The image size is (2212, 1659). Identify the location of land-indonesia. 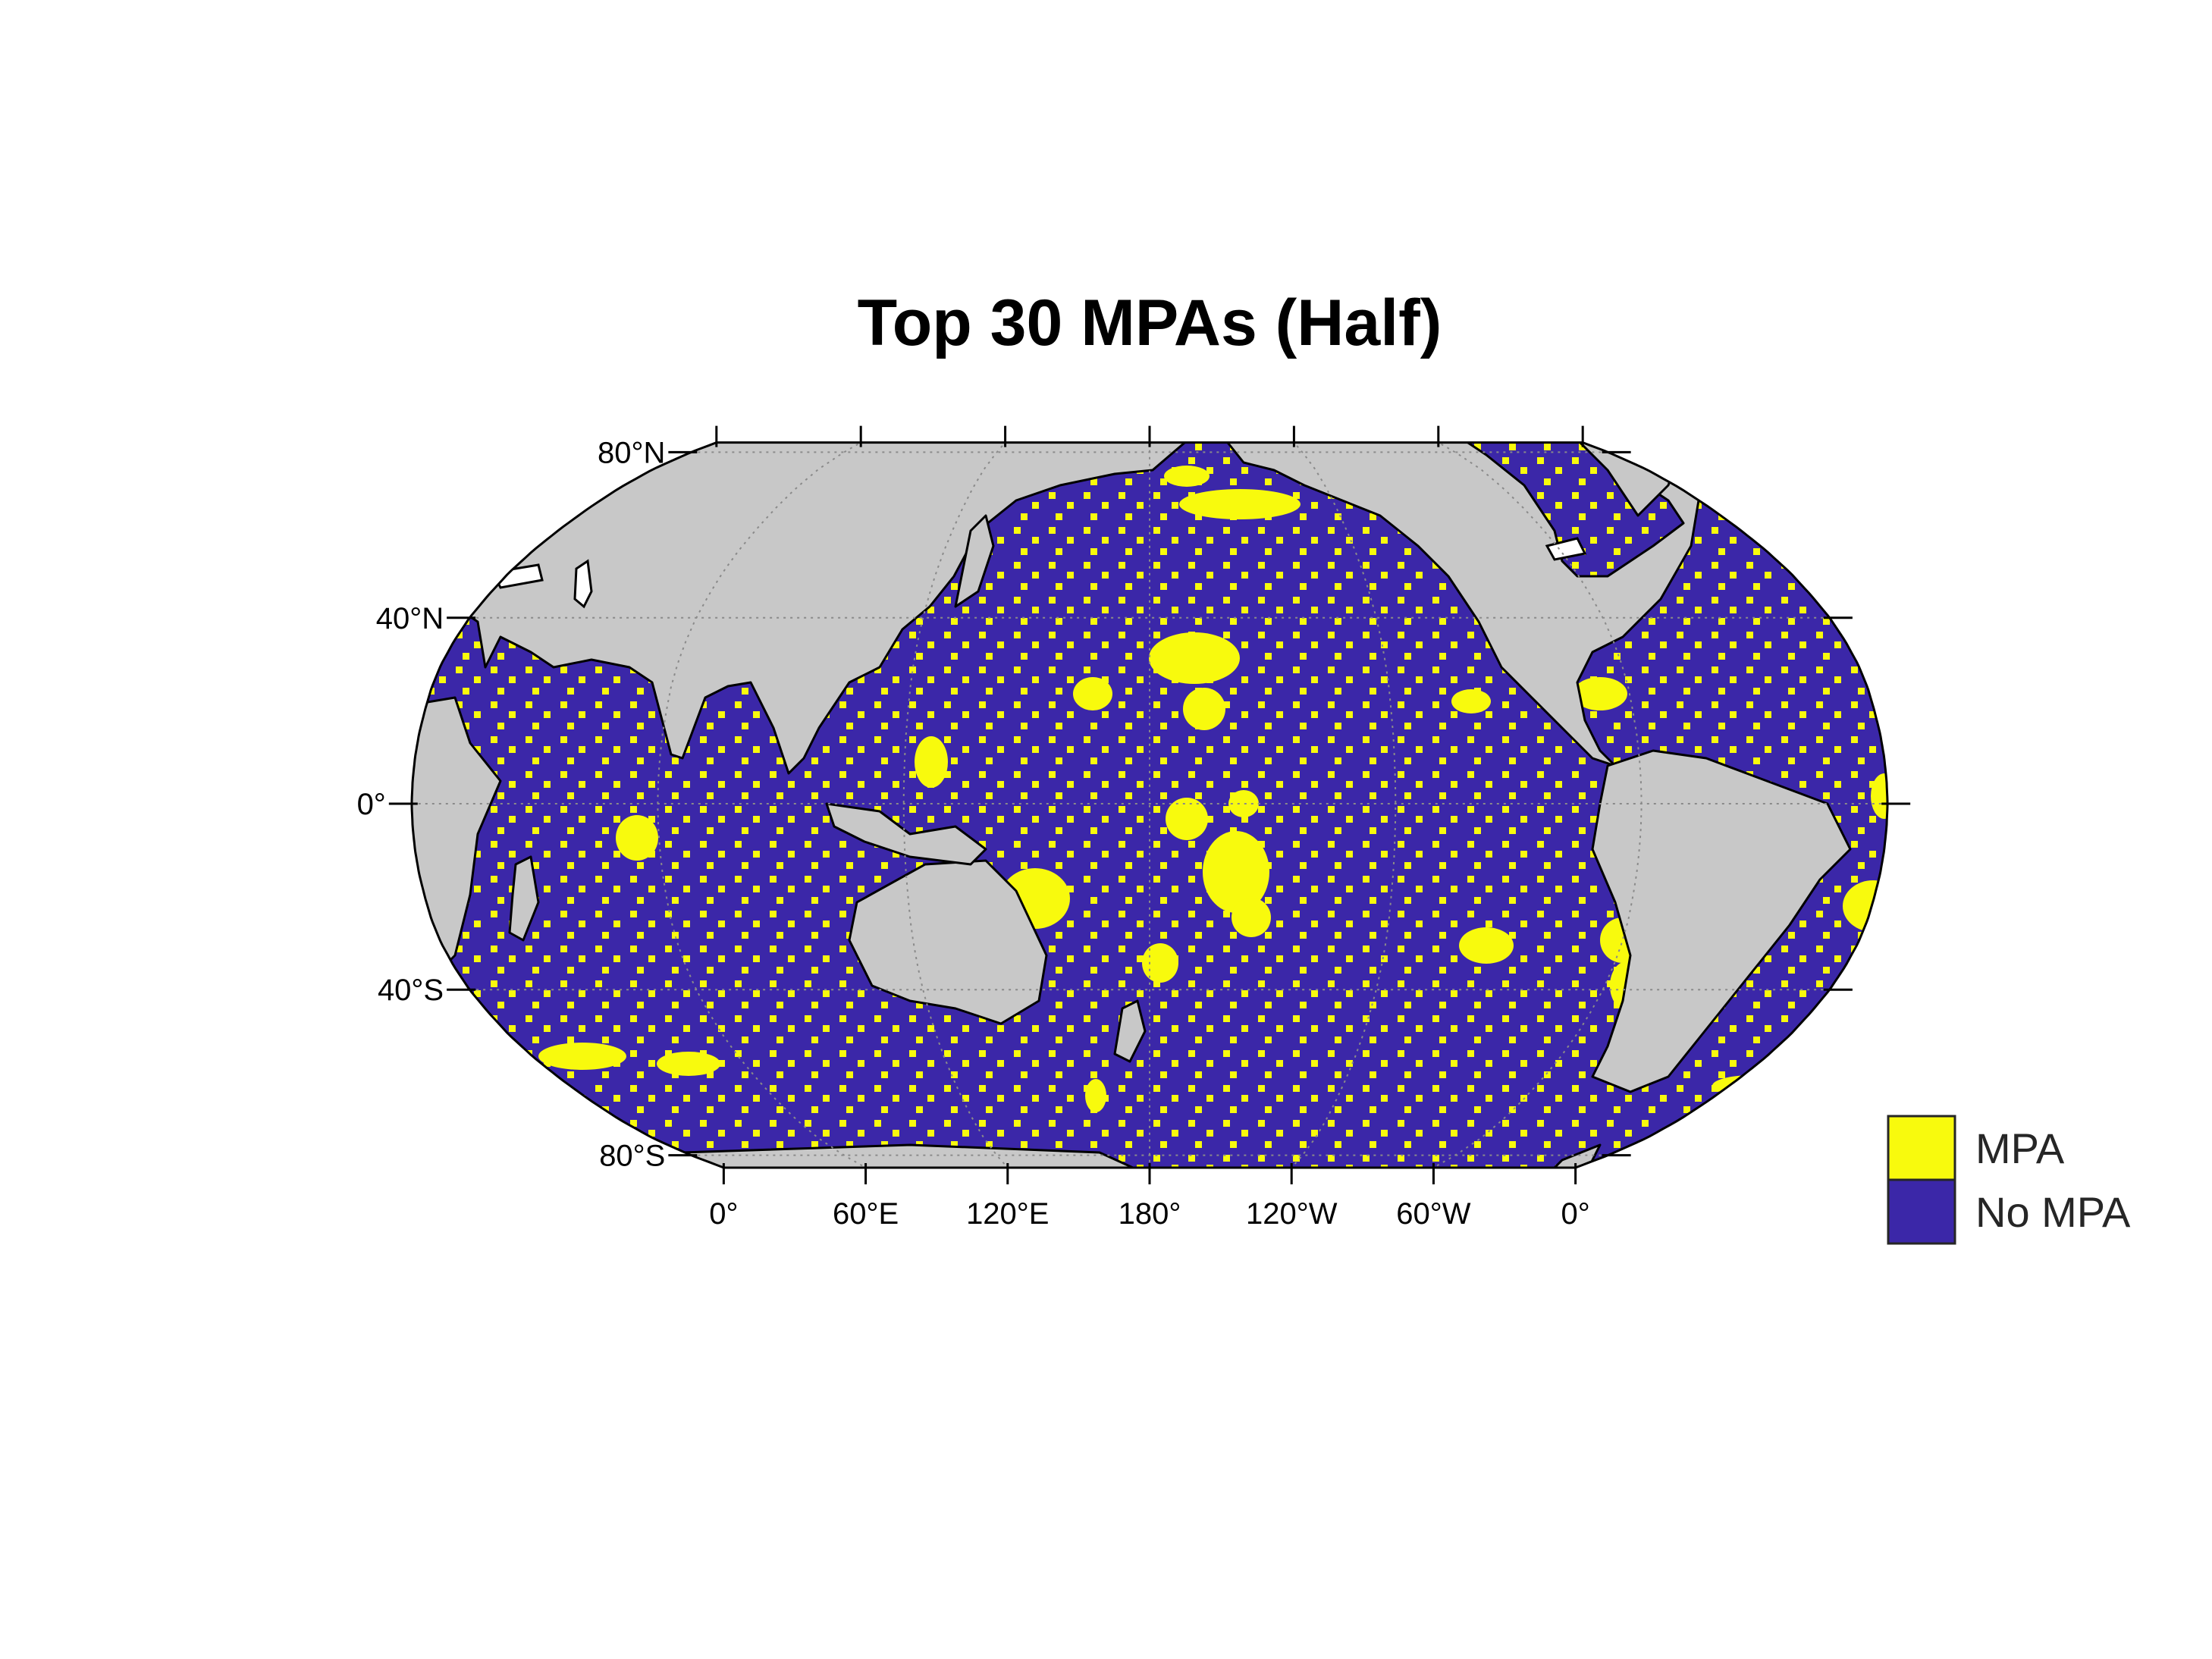
(906, 834).